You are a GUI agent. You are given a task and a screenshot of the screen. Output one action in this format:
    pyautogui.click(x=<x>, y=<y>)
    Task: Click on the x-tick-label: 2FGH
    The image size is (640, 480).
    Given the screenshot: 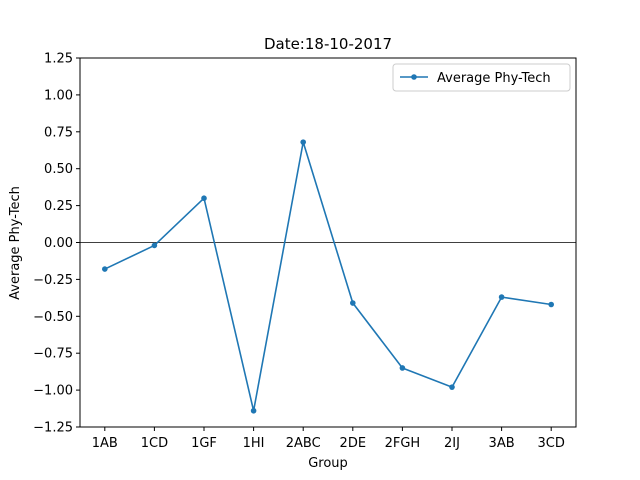 What is the action you would take?
    pyautogui.click(x=403, y=443)
    